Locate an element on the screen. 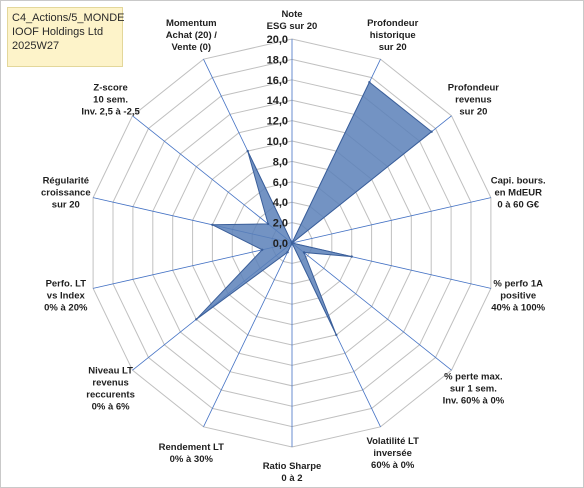  axis-label: Note ESG sur 20 is located at coordinates (292, 20).